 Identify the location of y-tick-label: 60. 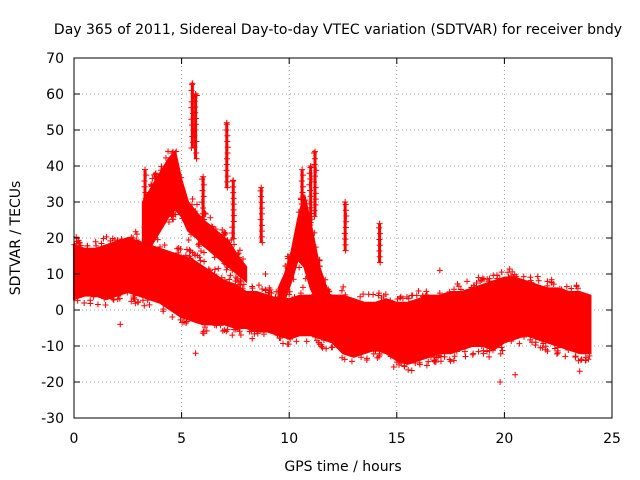
(55, 95).